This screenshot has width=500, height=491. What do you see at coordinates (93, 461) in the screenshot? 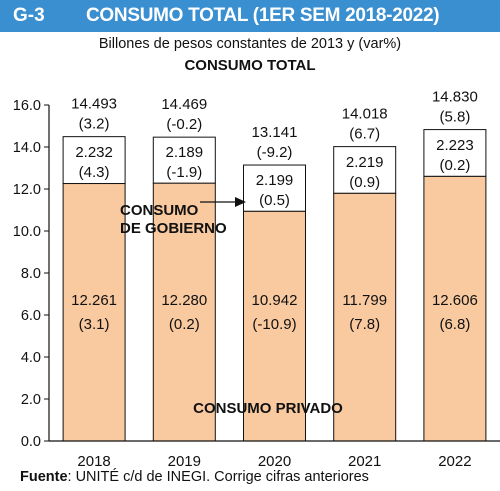
I see `x-tick-label: 2018` at bounding box center [93, 461].